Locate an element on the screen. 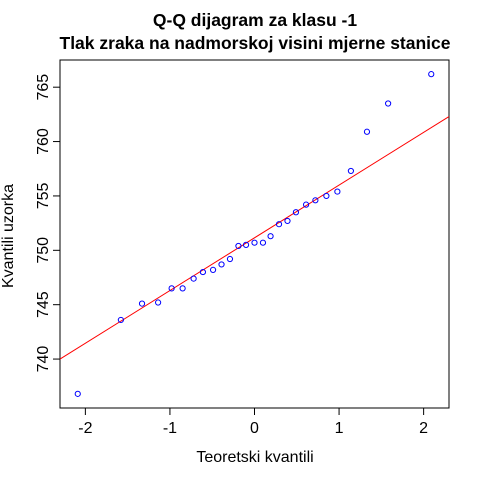 Image resolution: width=480 pixels, height=480 pixels. y-tick-label: 755 is located at coordinates (43, 195).